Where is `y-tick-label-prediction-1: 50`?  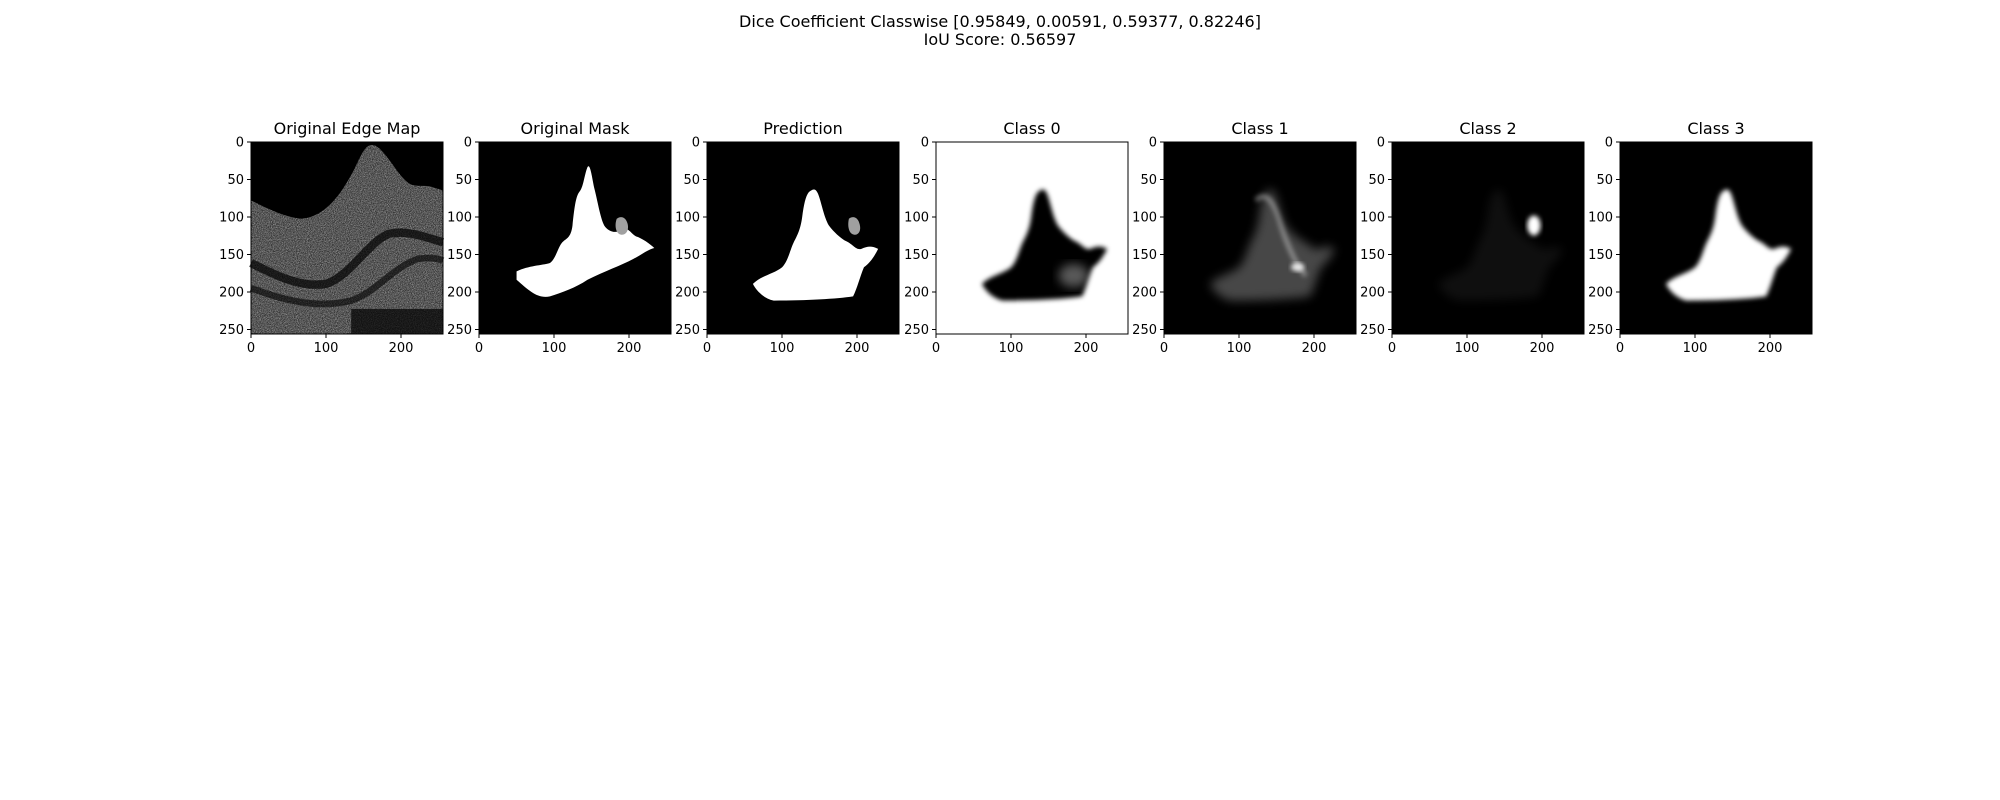
y-tick-label-prediction-1: 50 is located at coordinates (691, 180).